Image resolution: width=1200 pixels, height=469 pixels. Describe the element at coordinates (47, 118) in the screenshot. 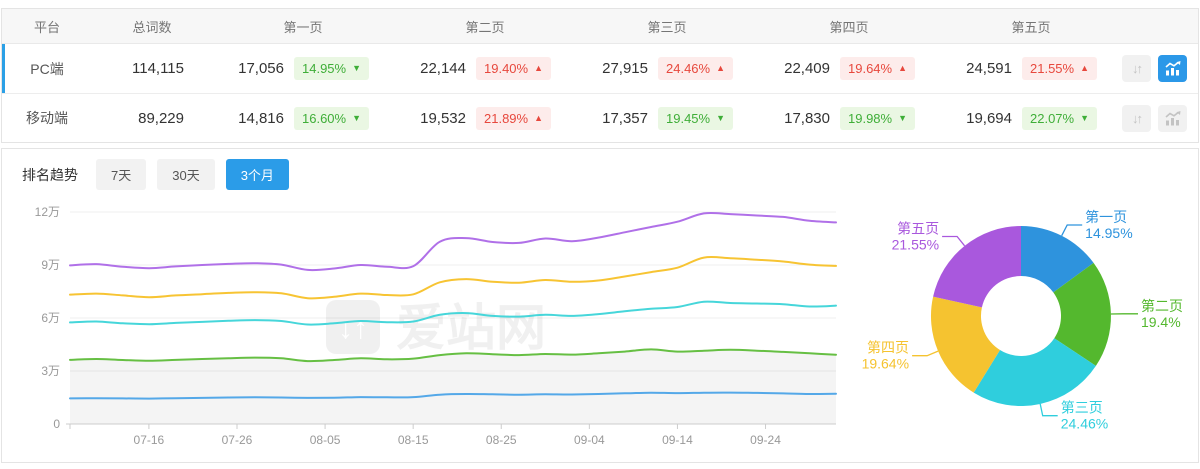

I see `platform-label: 移动端` at that location.